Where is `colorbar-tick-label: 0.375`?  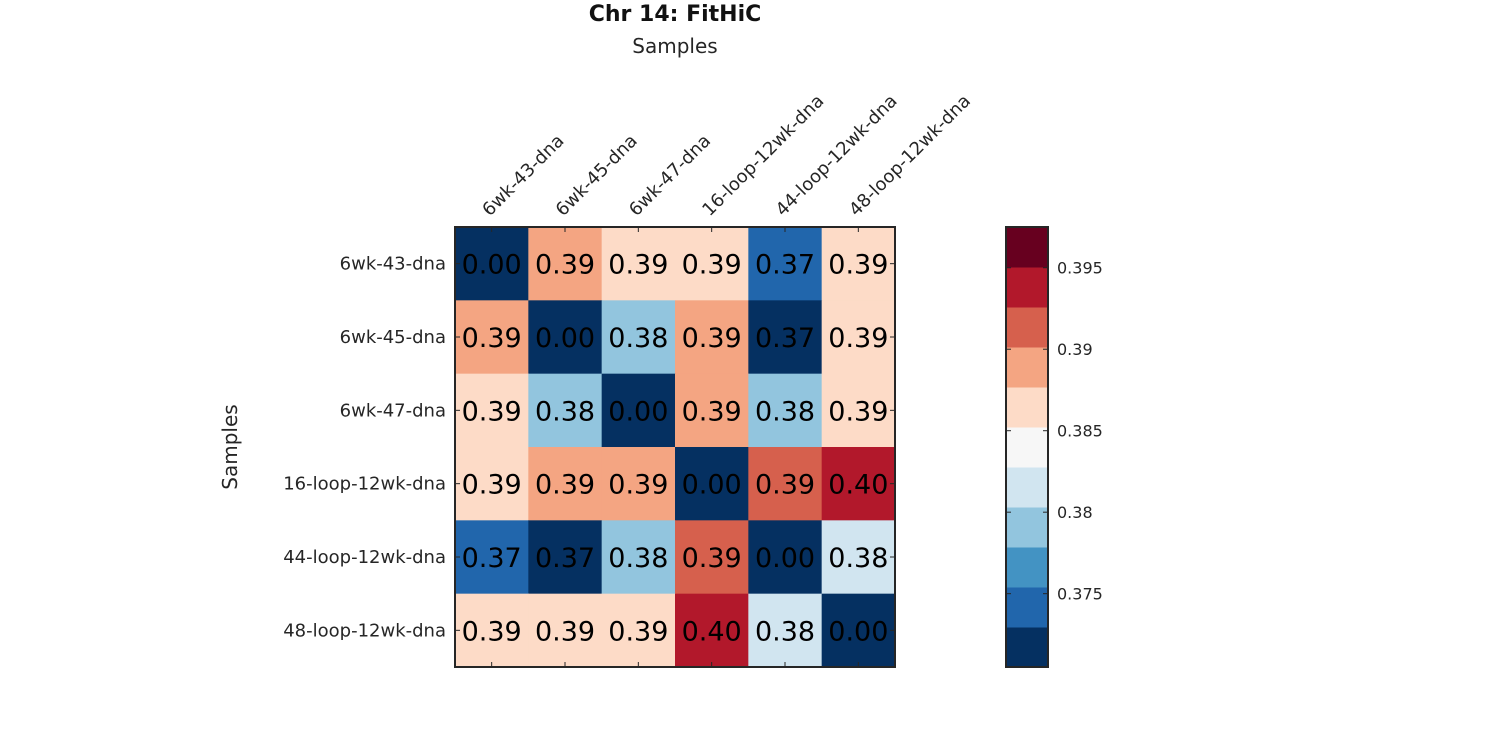
colorbar-tick-label: 0.375 is located at coordinates (1080, 594).